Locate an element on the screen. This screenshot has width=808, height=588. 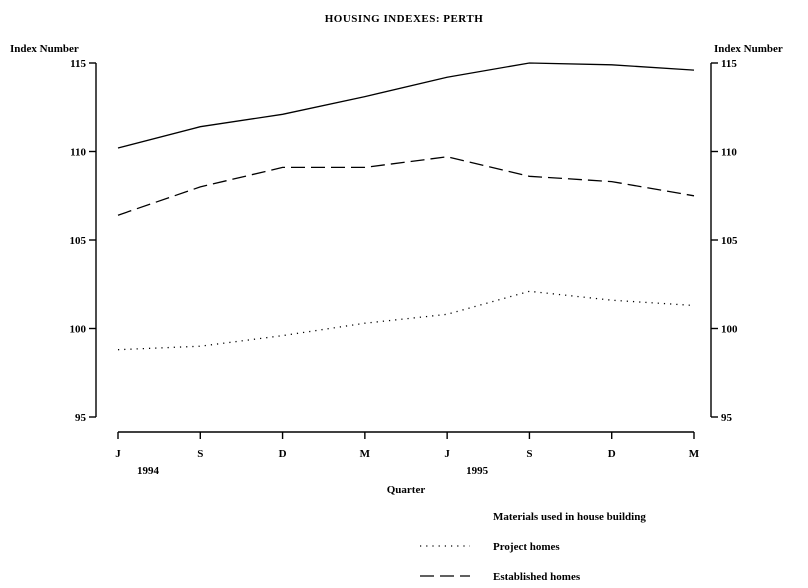
right-axis-title: Index Number is located at coordinates (748, 49).